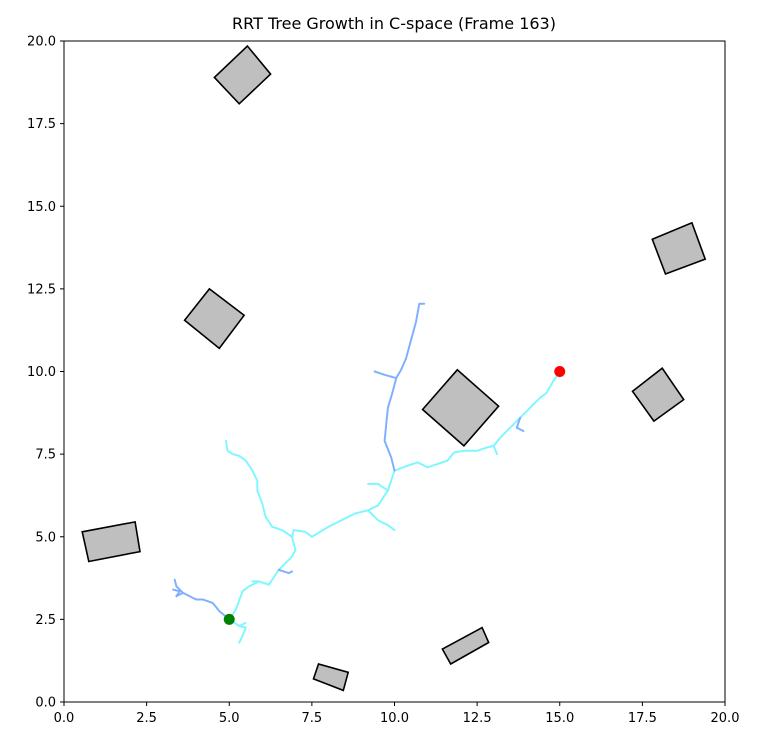 This screenshot has width=757, height=741. I want to click on y-tick-label: 5.0, so click(45, 537).